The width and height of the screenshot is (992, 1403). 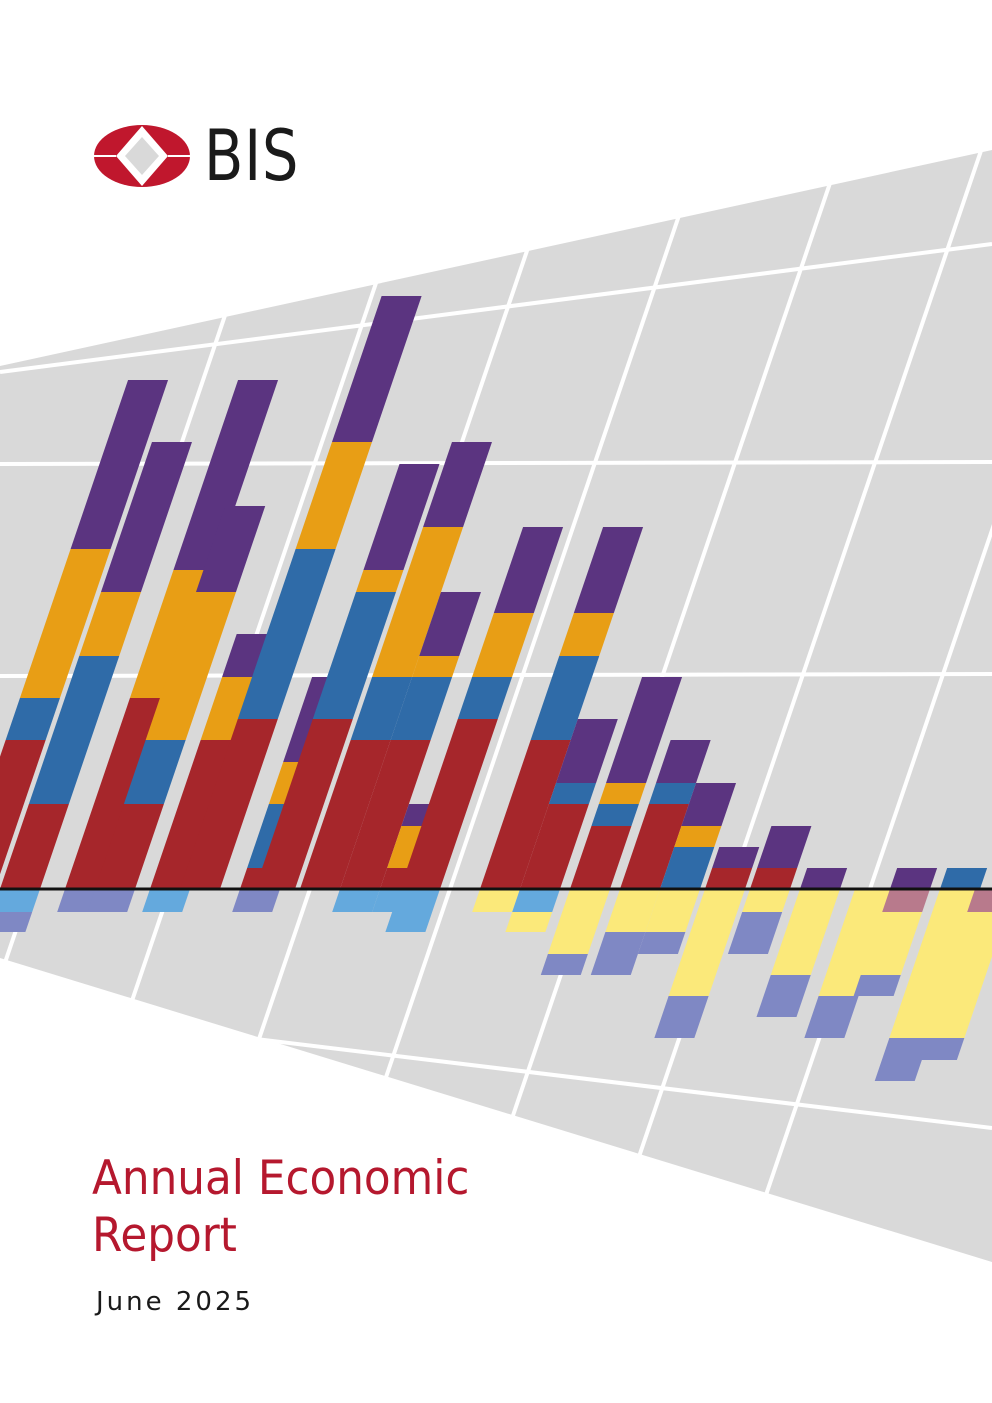 What do you see at coordinates (280, 1207) in the screenshot?
I see `report-title: Annual Economic Report` at bounding box center [280, 1207].